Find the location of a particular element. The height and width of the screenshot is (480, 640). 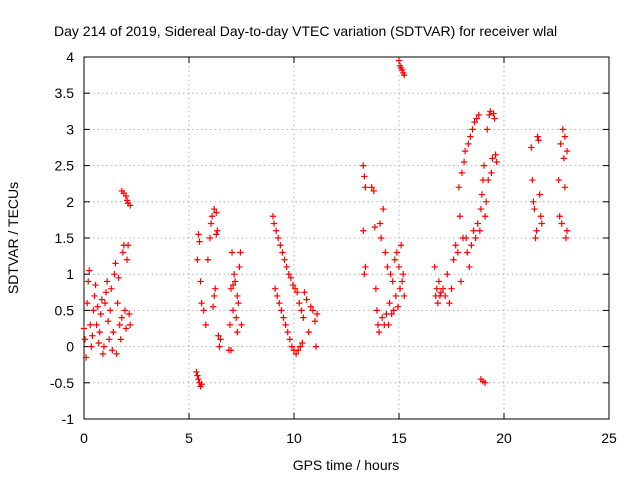

y-tick-label: -1 is located at coordinates (68, 419).